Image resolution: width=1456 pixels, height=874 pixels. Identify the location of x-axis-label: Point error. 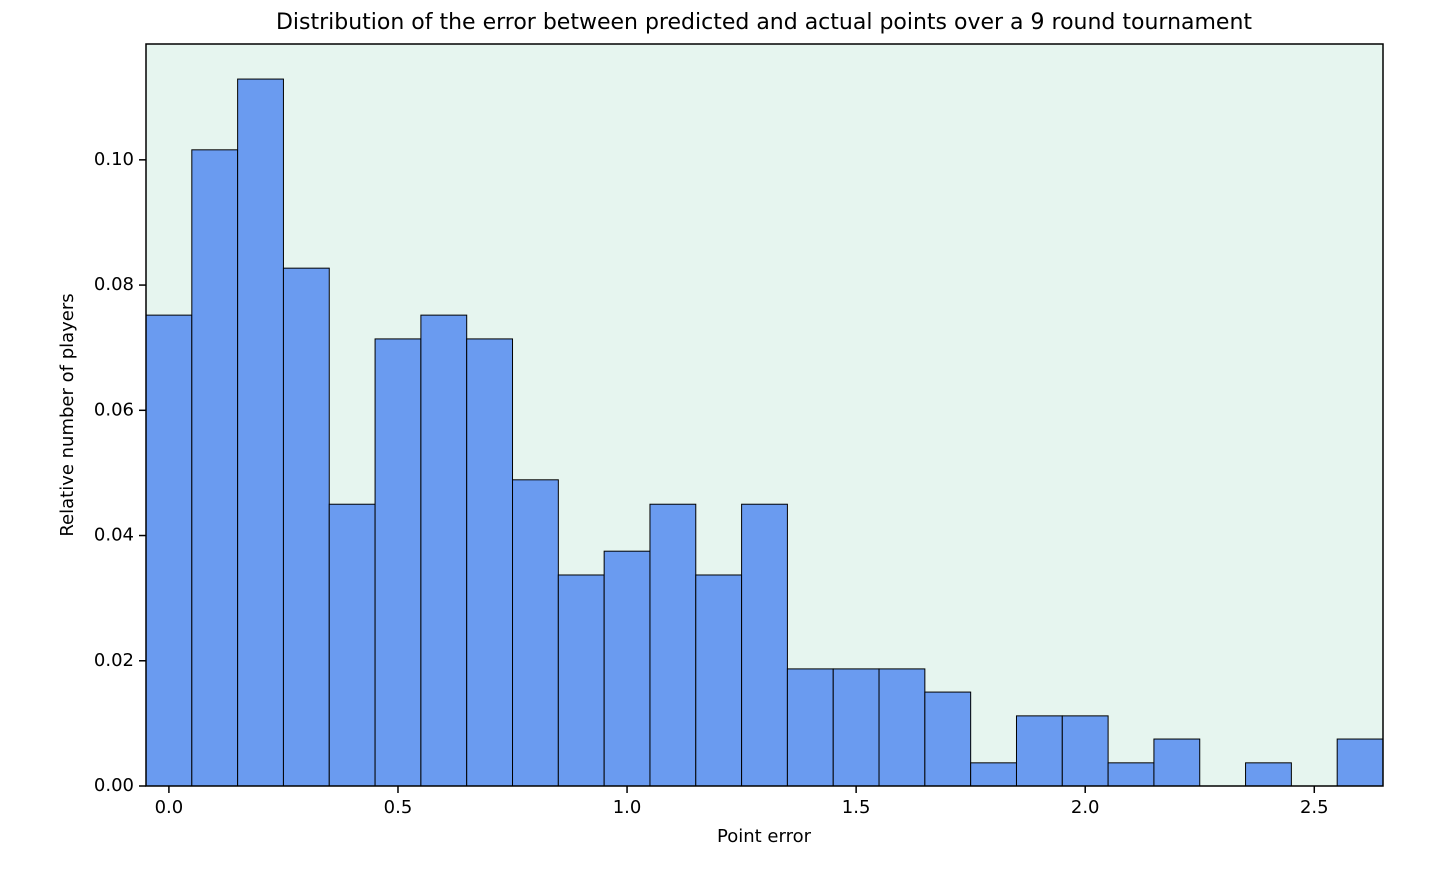
(764, 836).